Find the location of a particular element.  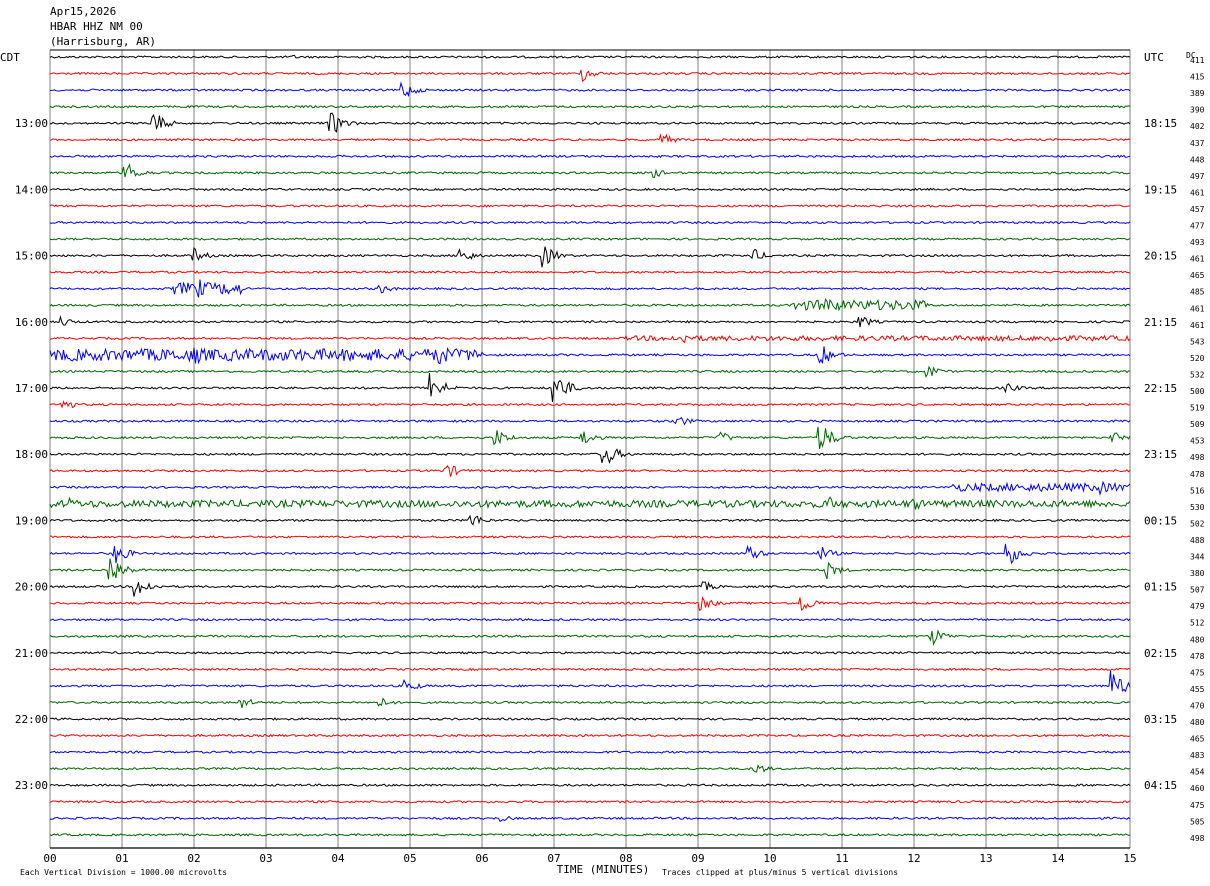

dc-value: 532 is located at coordinates (1197, 374).